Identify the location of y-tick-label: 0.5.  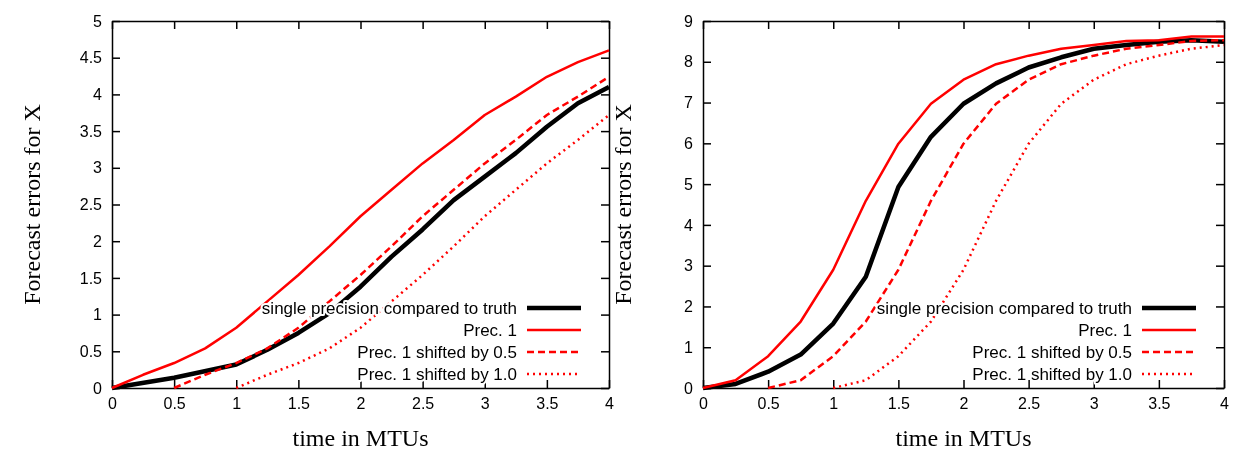
(91, 351).